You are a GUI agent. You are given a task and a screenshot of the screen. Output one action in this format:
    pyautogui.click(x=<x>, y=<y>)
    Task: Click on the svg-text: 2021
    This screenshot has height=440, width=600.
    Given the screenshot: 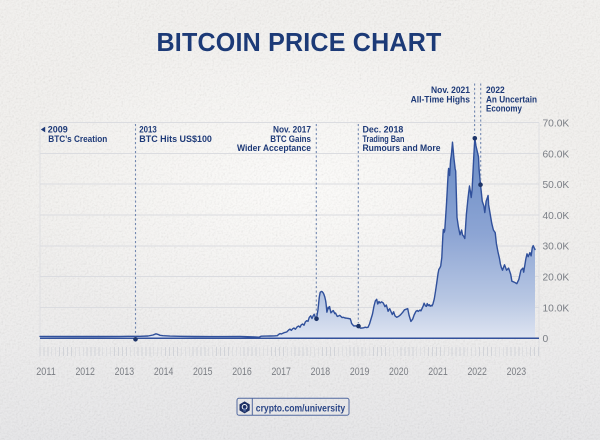 What is the action you would take?
    pyautogui.click(x=438, y=372)
    